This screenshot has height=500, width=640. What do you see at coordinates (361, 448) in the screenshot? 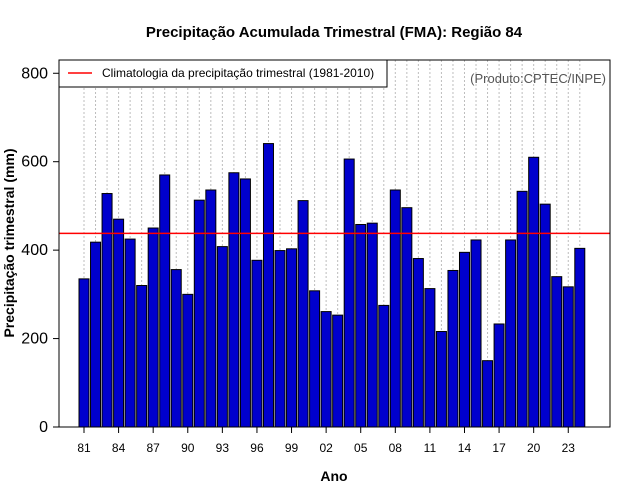
I see `x-tick-label: 05` at bounding box center [361, 448].